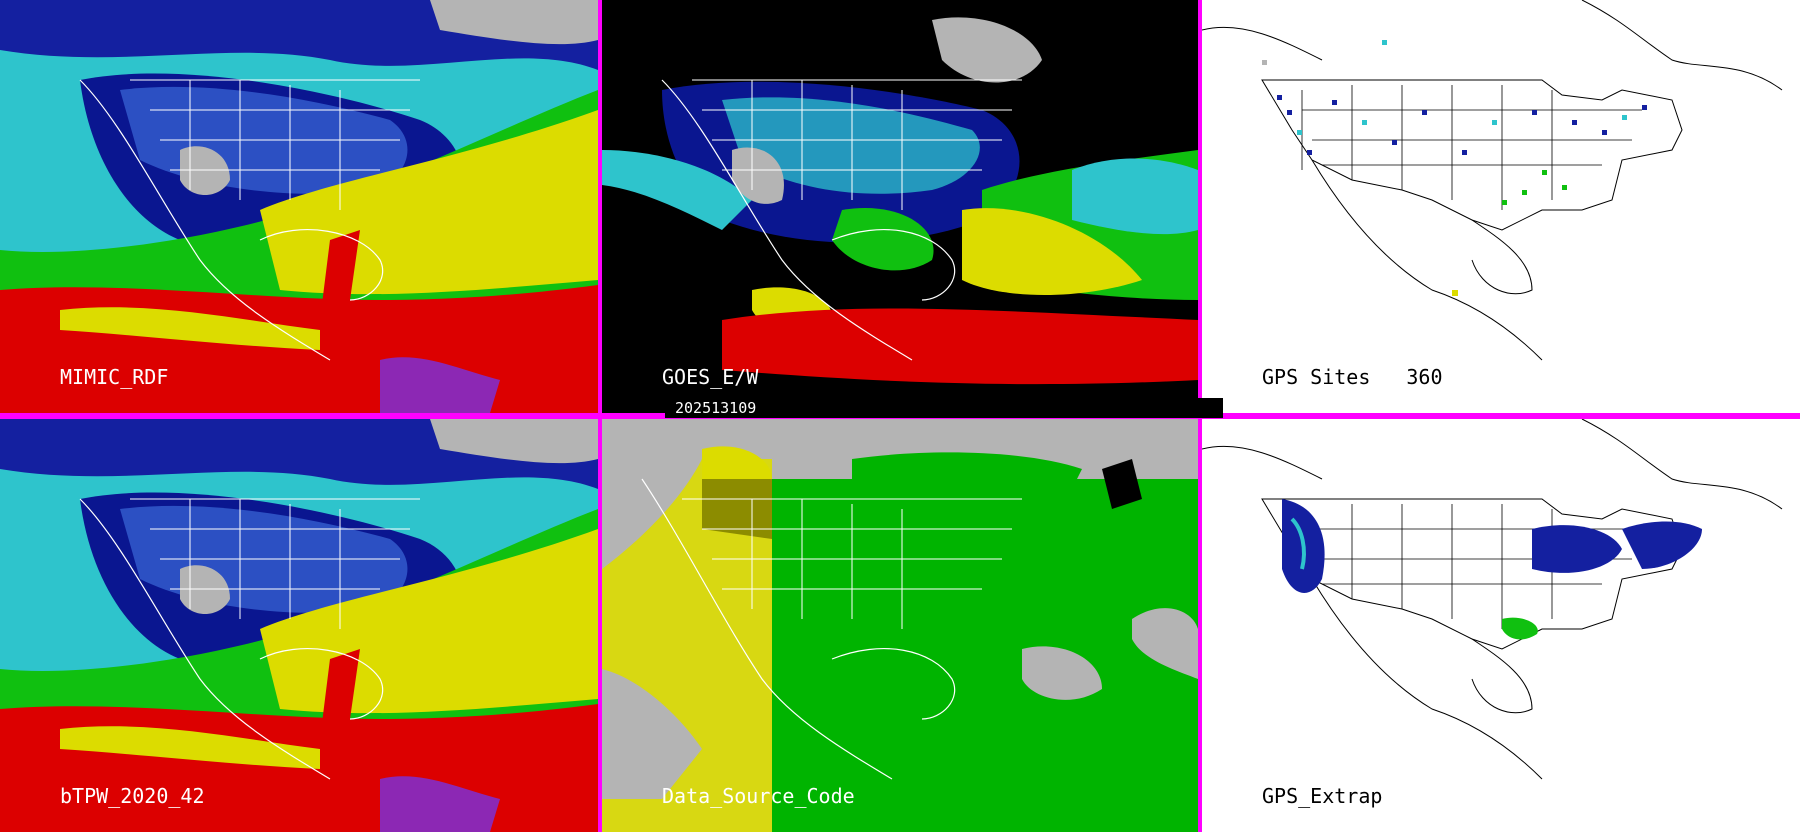 This screenshot has height=832, width=1800. I want to click on panel-label: Data_Source_Code, so click(758, 796).